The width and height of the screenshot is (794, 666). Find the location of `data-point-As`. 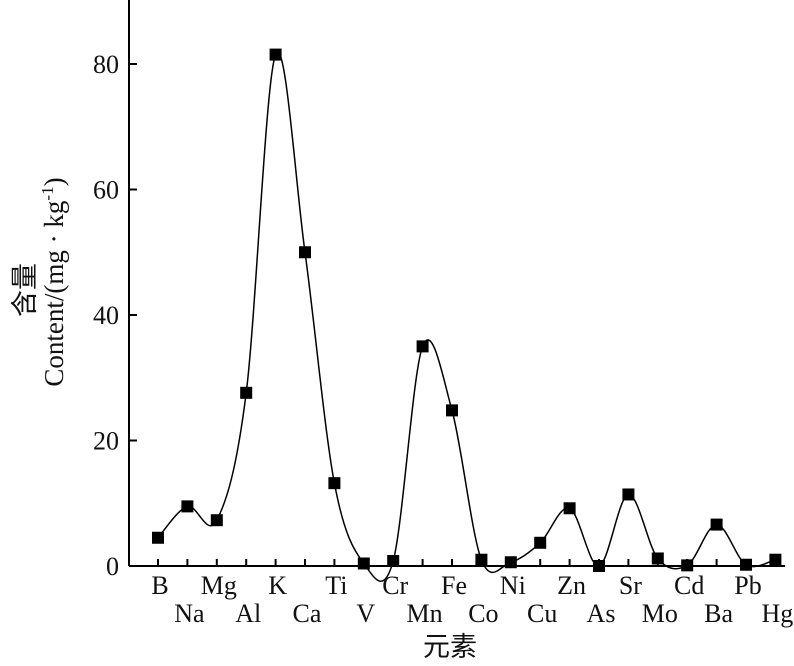

data-point-As is located at coordinates (599, 566).